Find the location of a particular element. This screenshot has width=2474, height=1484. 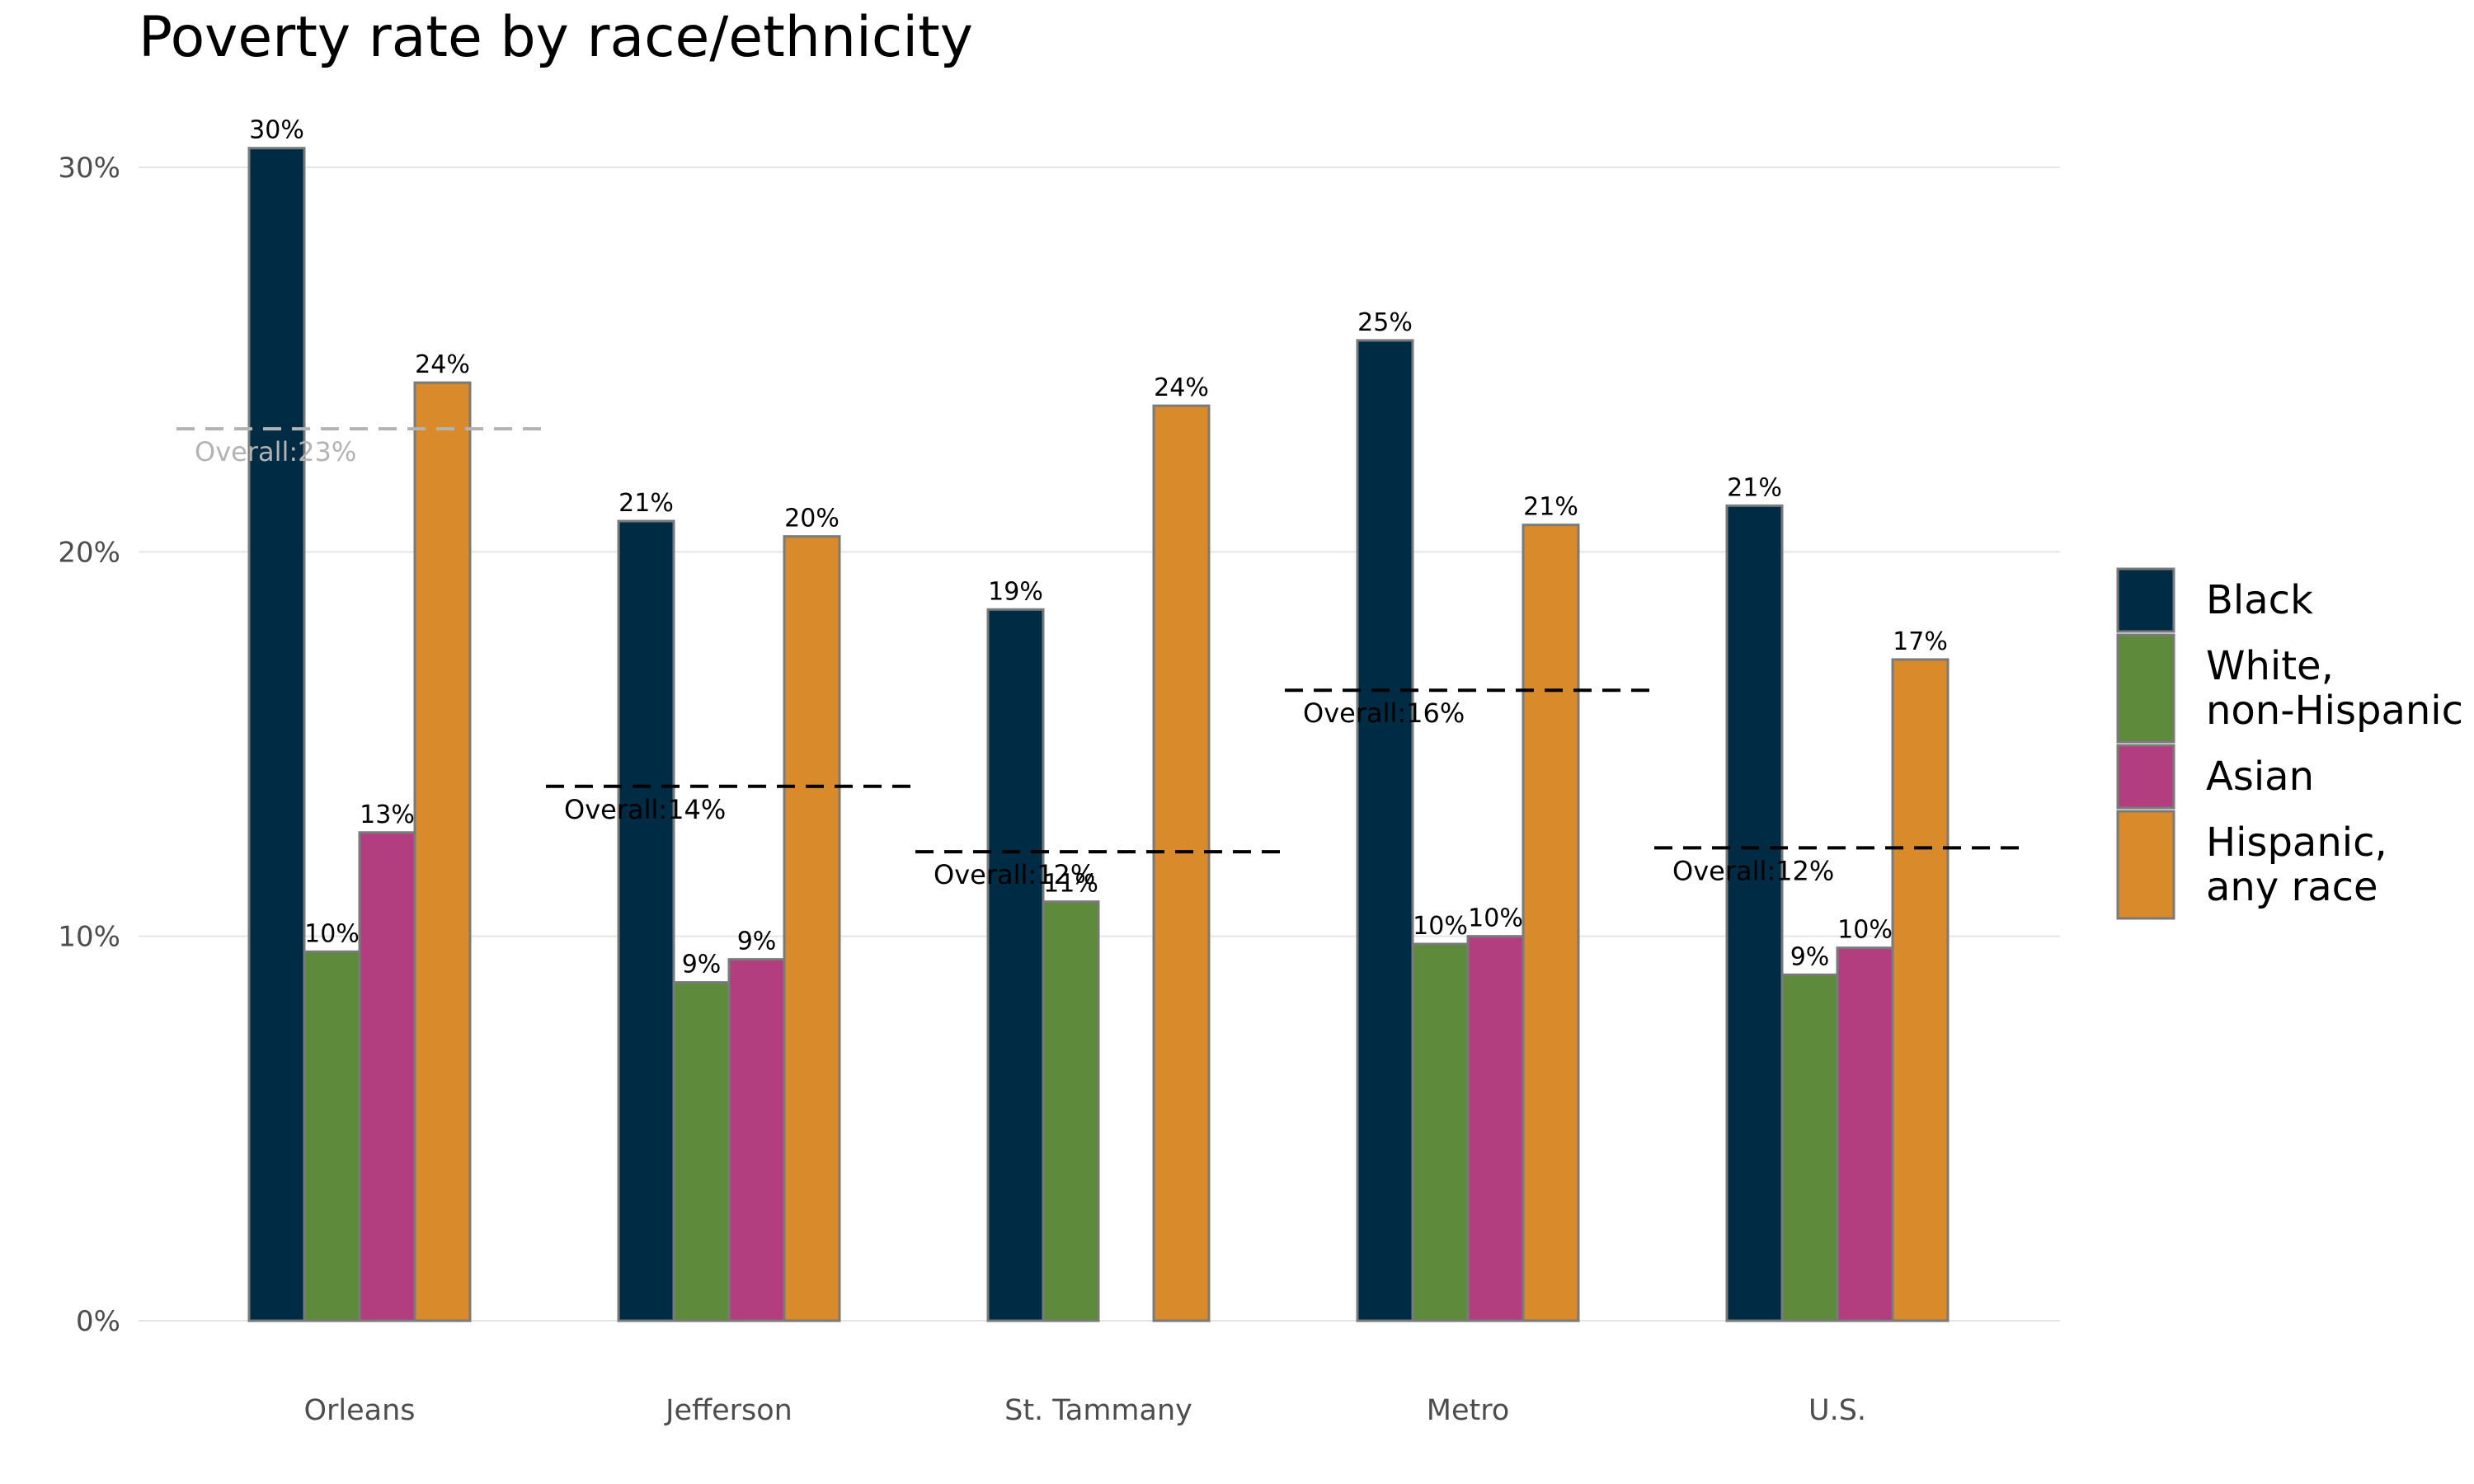

x-tick-label: St. Tammany is located at coordinates (1098, 1410).